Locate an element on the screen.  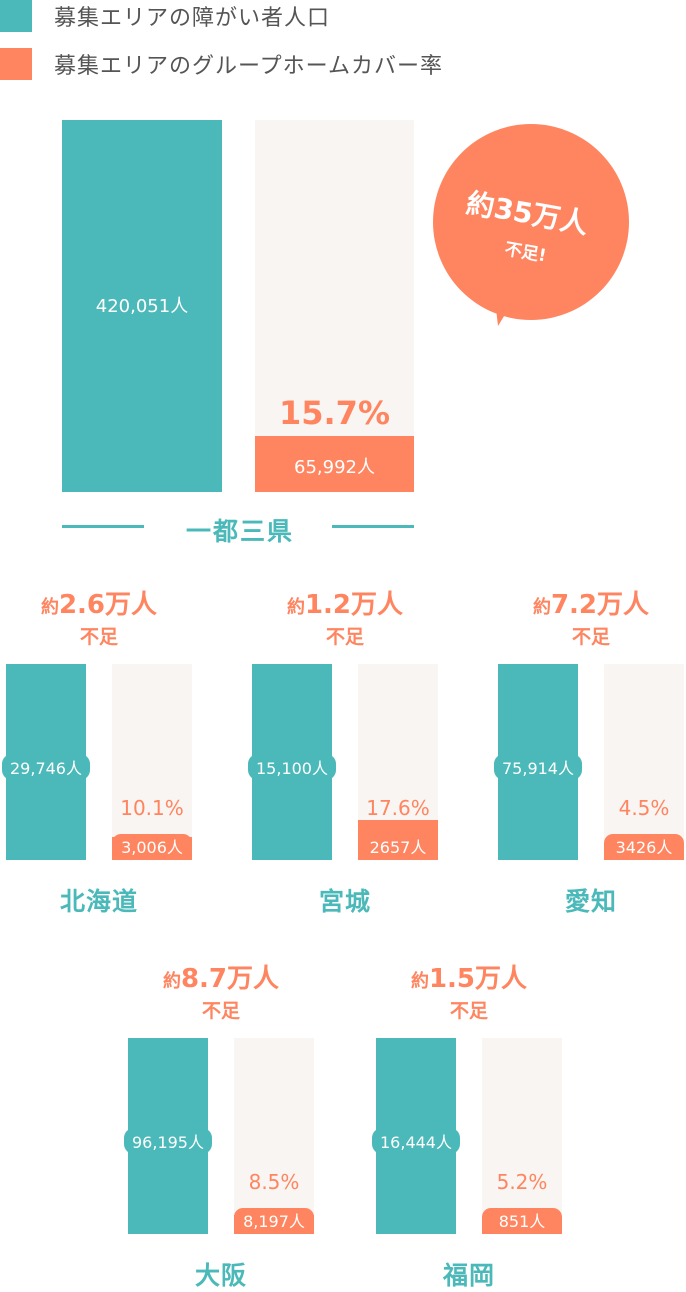
bubble-circle is located at coordinates (531, 222).